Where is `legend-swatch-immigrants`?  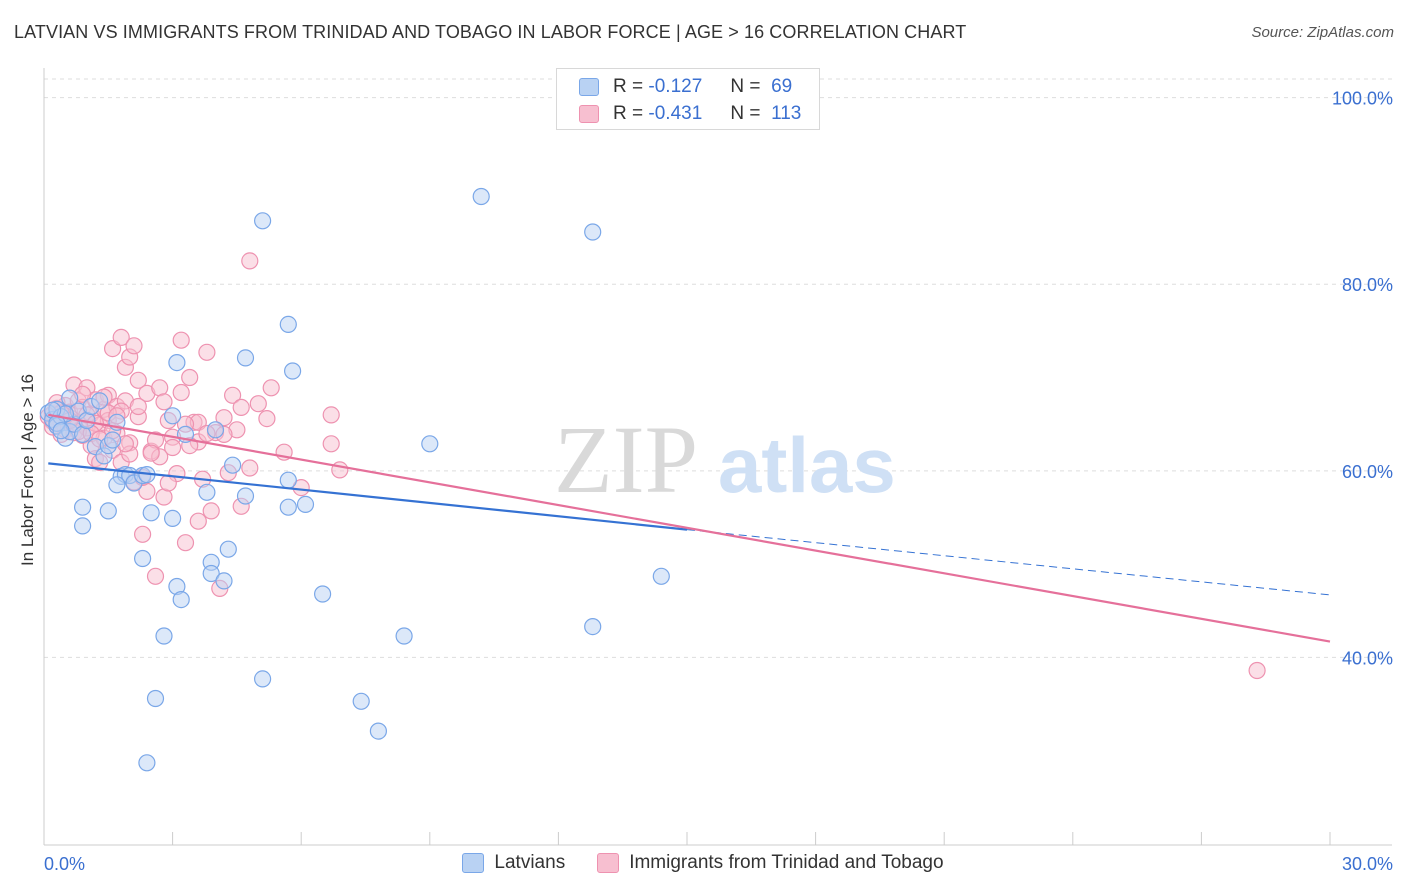 legend-swatch-immigrants is located at coordinates (608, 863).